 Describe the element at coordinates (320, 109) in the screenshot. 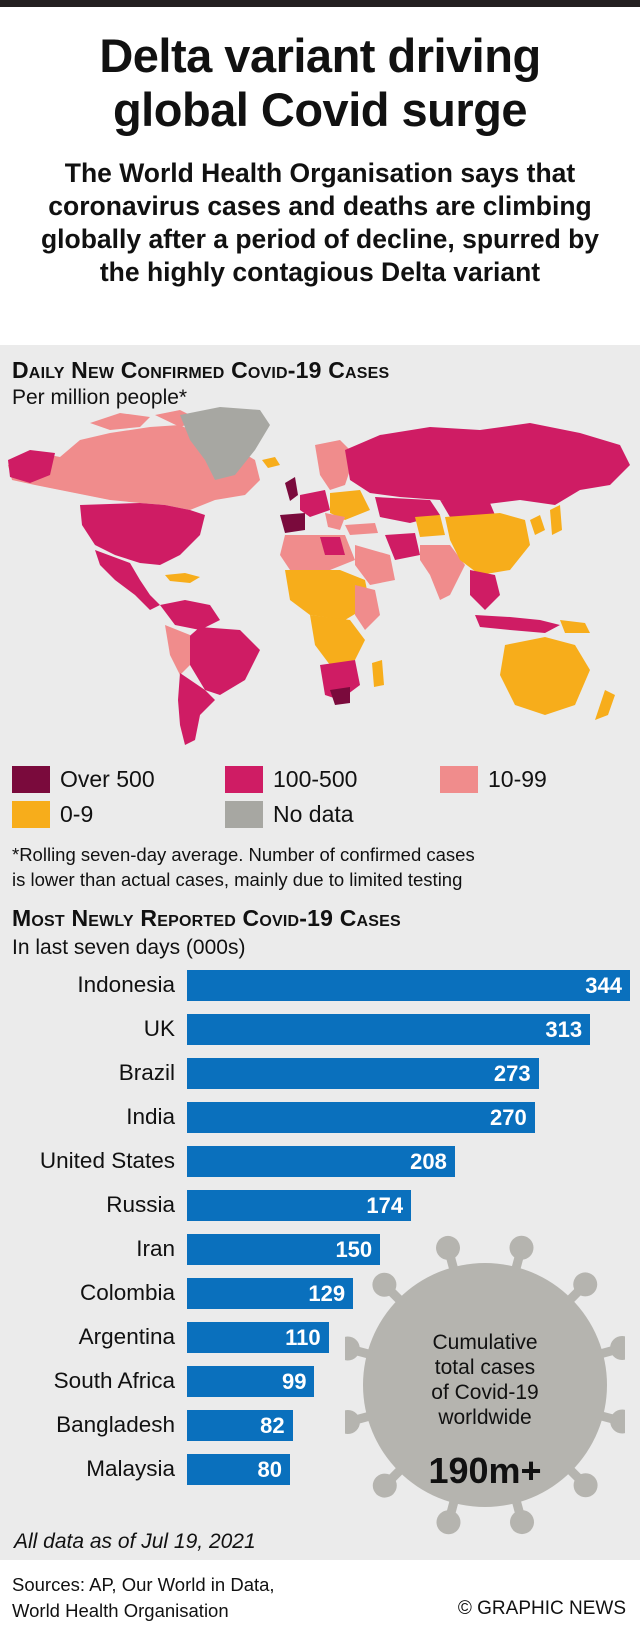

I see `title-line-2: global Covid surge` at that location.